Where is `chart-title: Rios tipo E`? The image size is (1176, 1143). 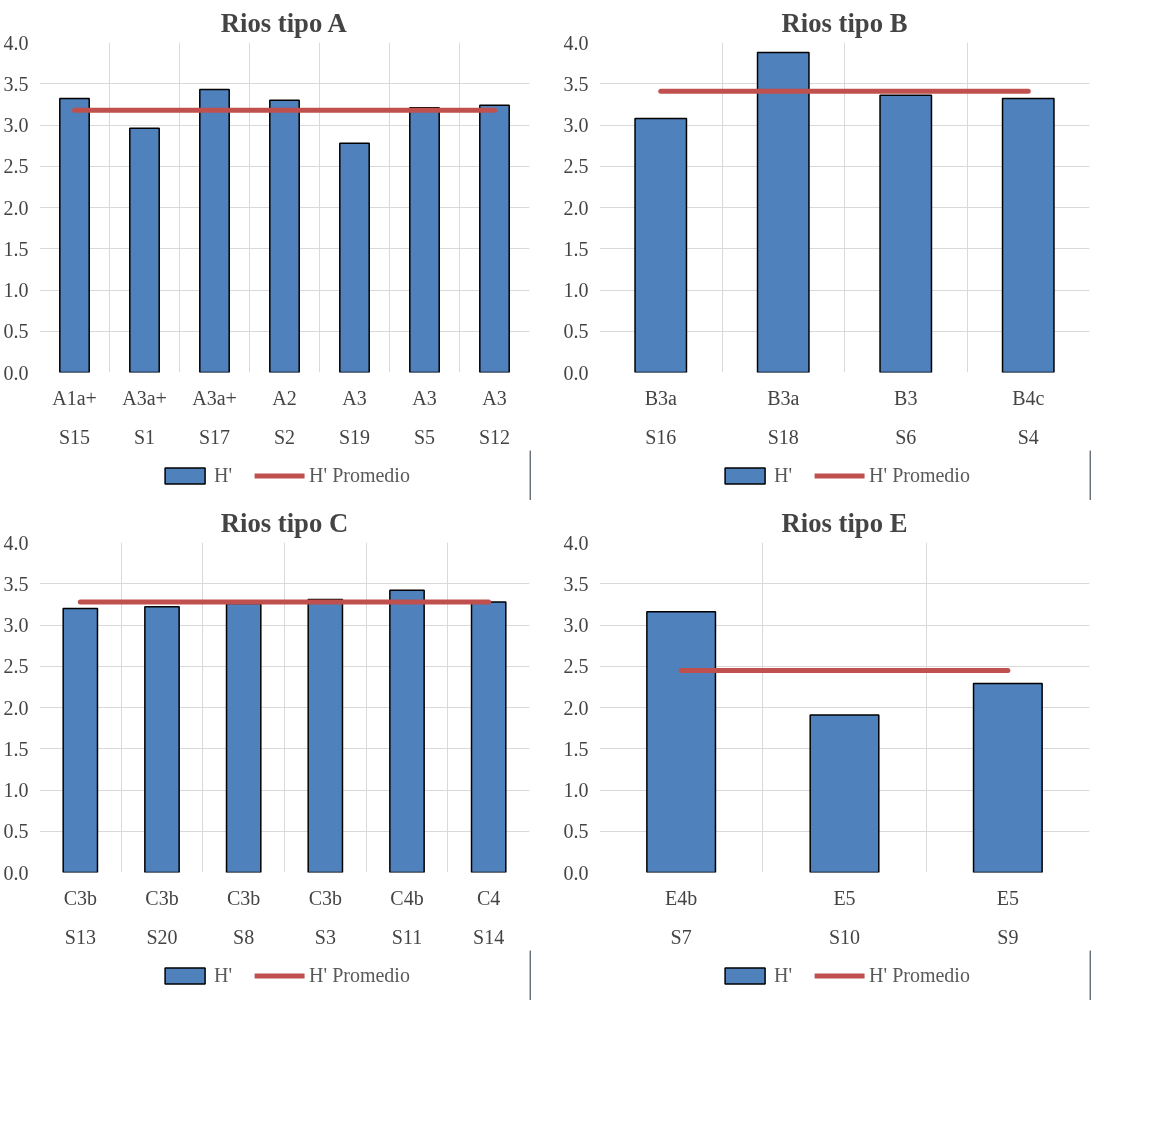
chart-title: Rios tipo E is located at coordinates (844, 522).